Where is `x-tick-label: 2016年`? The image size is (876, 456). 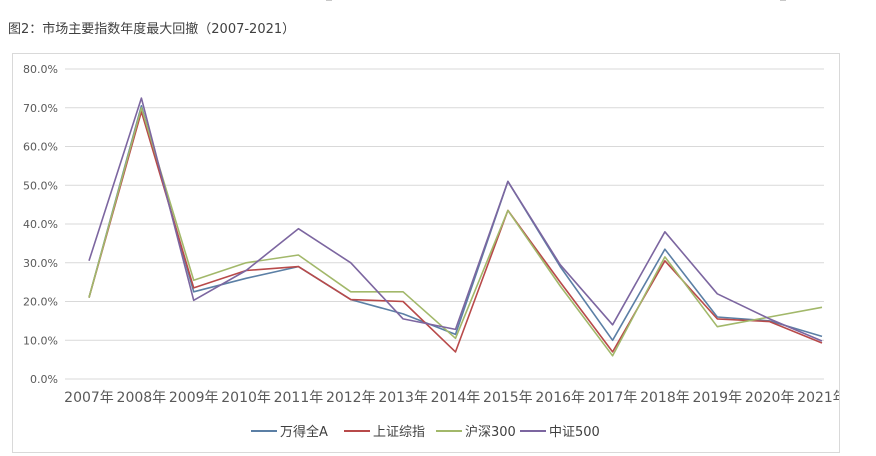 x-tick-label: 2016年 is located at coordinates (560, 398).